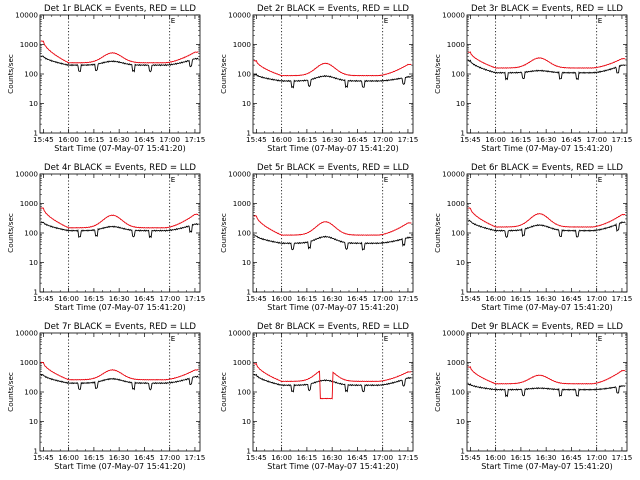  Describe the element at coordinates (333, 327) in the screenshot. I see `panel-title: Det 8r BLACK = Events, RED = LLD` at that location.